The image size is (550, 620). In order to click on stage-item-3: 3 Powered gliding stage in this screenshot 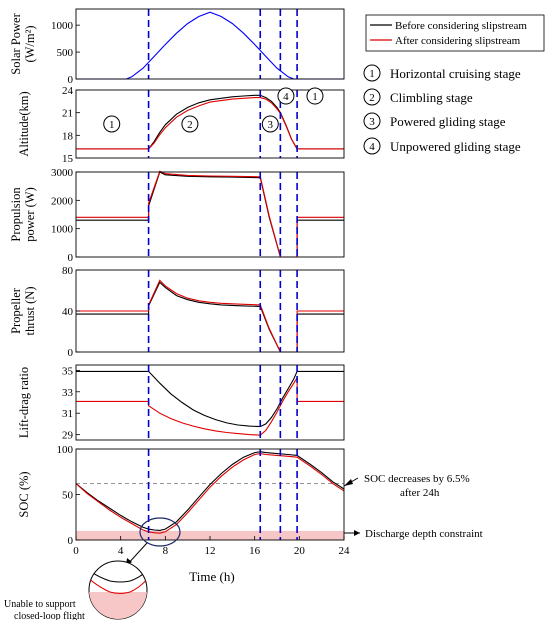, I will do `click(434, 121)`.